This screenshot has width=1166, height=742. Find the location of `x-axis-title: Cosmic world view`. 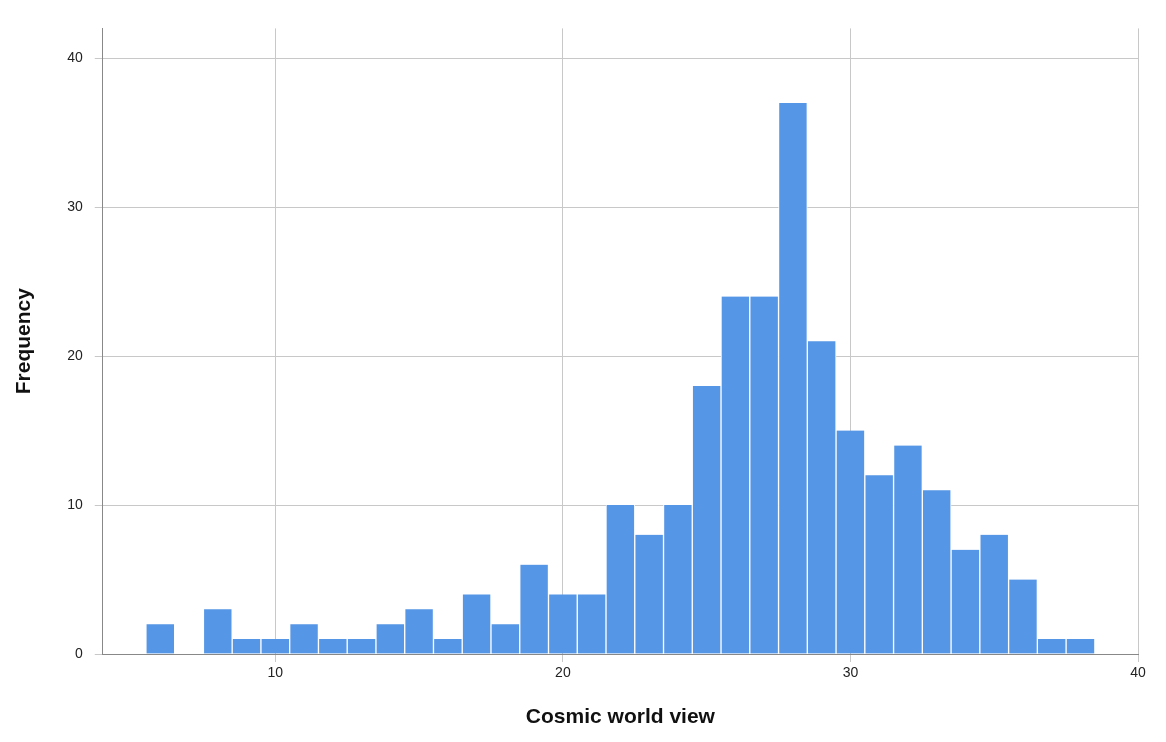

x-axis-title: Cosmic world view is located at coordinates (620, 716).